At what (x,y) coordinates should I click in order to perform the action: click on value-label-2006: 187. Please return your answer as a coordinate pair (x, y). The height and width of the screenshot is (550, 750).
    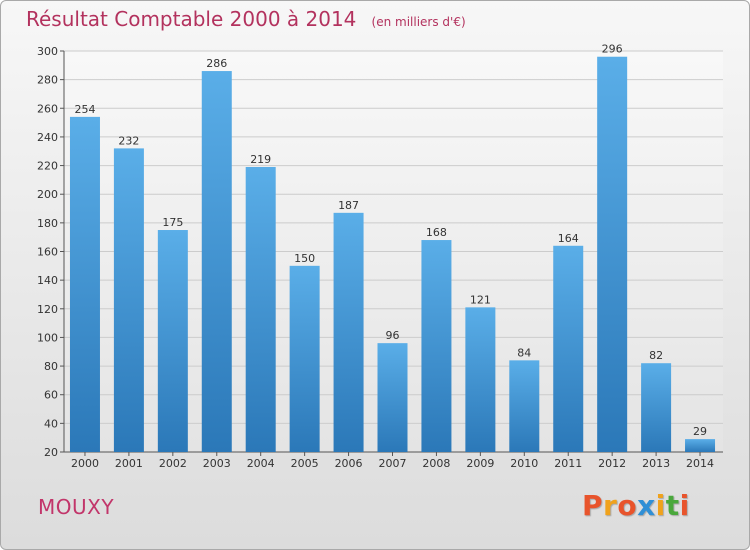
    Looking at the image, I should click on (348, 205).